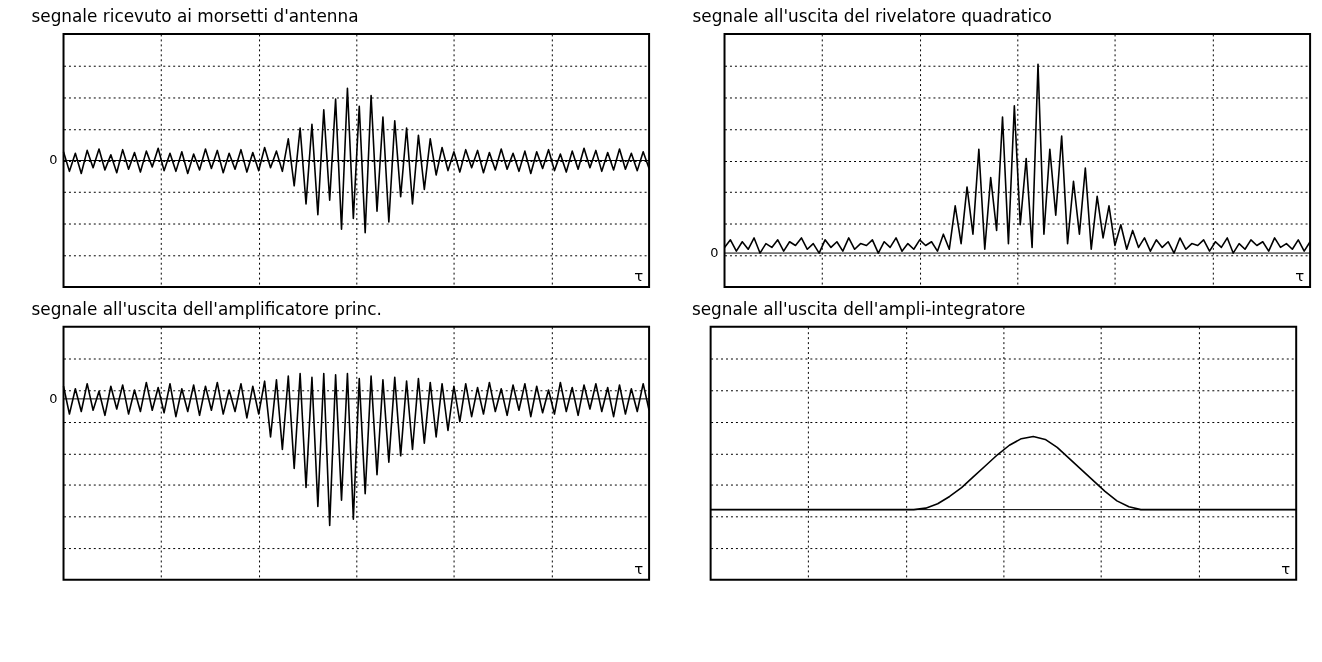  Describe the element at coordinates (872, 16) in the screenshot. I see `chart-title: segnale all'uscita del rivelatore quadratico` at that location.